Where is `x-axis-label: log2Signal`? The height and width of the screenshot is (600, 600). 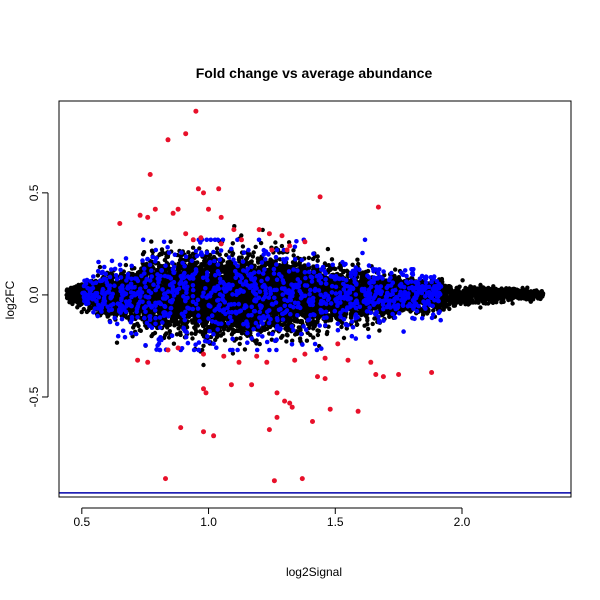
x-axis-label: log2Signal is located at coordinates (314, 572).